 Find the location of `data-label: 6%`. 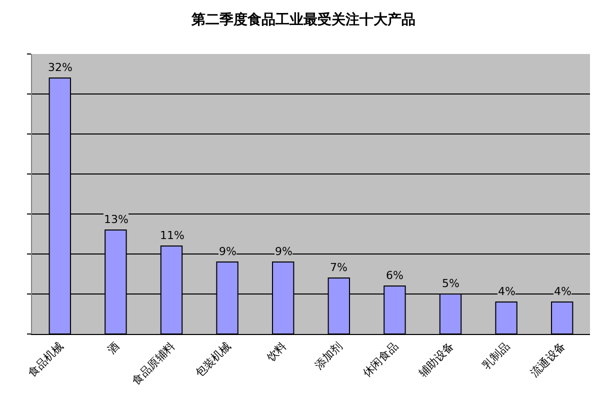

data-label: 6% is located at coordinates (395, 275).